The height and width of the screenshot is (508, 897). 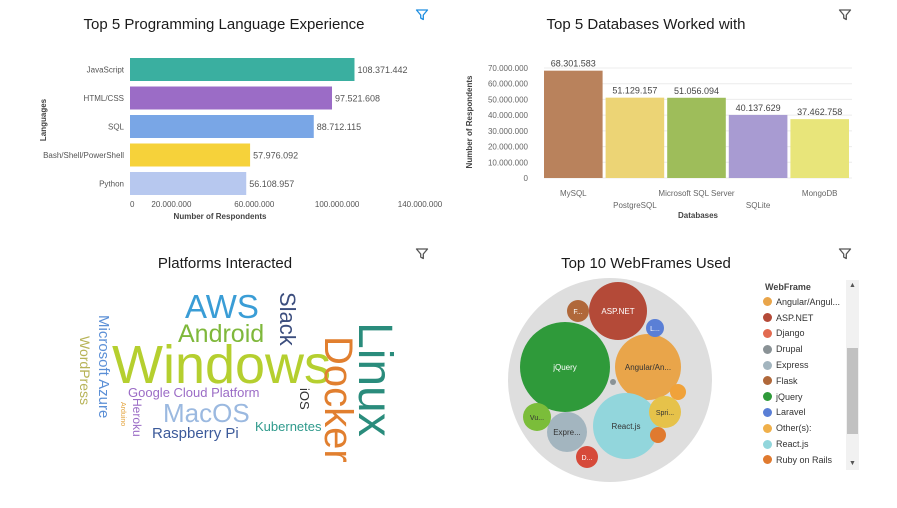 What do you see at coordinates (811, 413) in the screenshot?
I see `legend-item: Laravel` at bounding box center [811, 413].